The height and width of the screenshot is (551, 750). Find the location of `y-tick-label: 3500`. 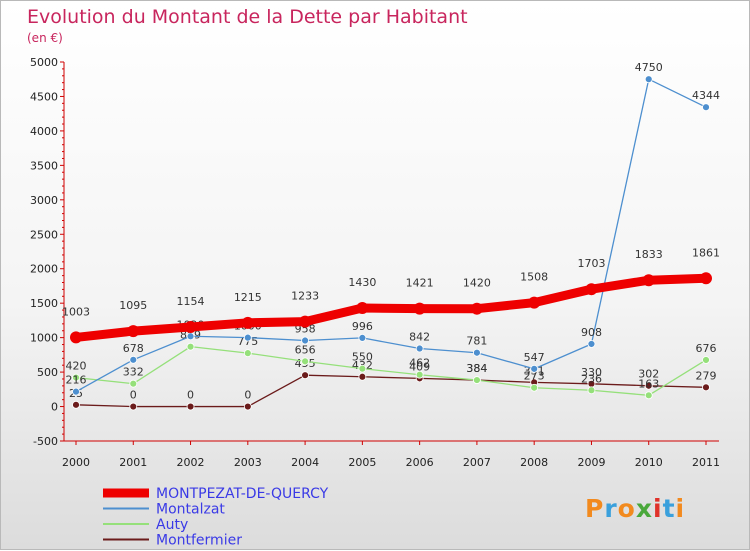

y-tick-label: 3500 is located at coordinates (44, 165).